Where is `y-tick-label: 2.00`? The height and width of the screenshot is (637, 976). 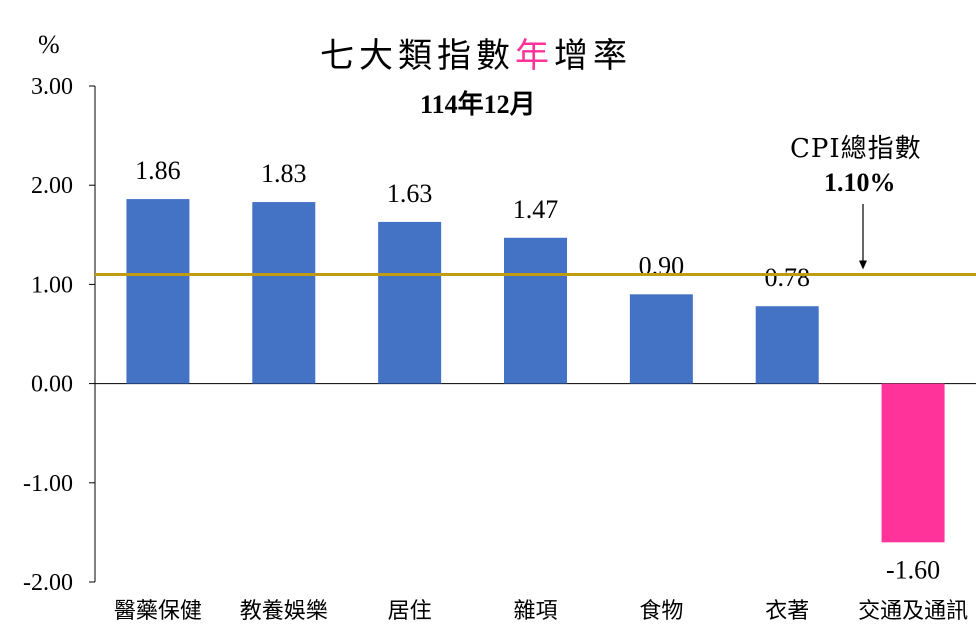 y-tick-label: 2.00 is located at coordinates (52, 186).